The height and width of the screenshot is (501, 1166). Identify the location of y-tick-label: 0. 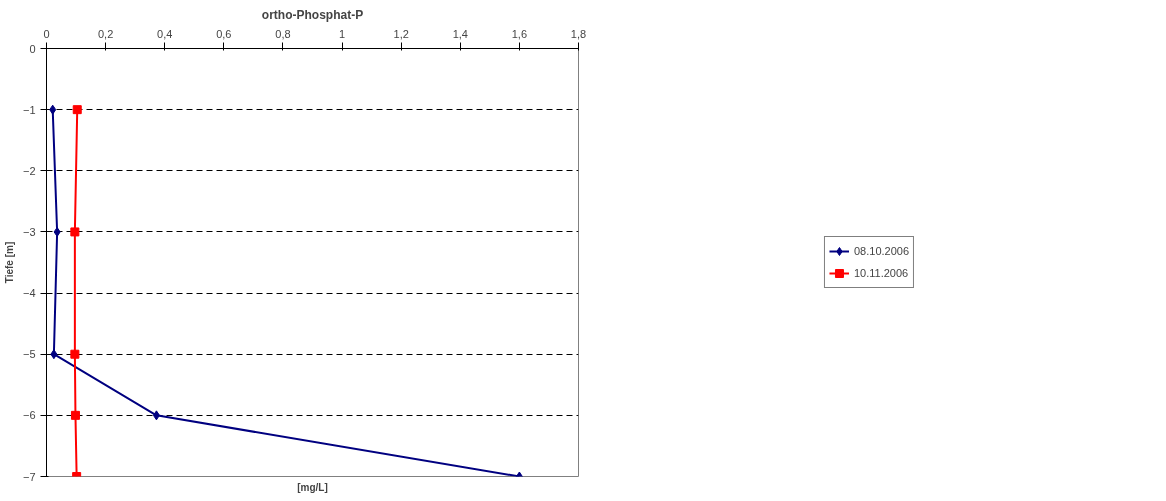
(32, 48).